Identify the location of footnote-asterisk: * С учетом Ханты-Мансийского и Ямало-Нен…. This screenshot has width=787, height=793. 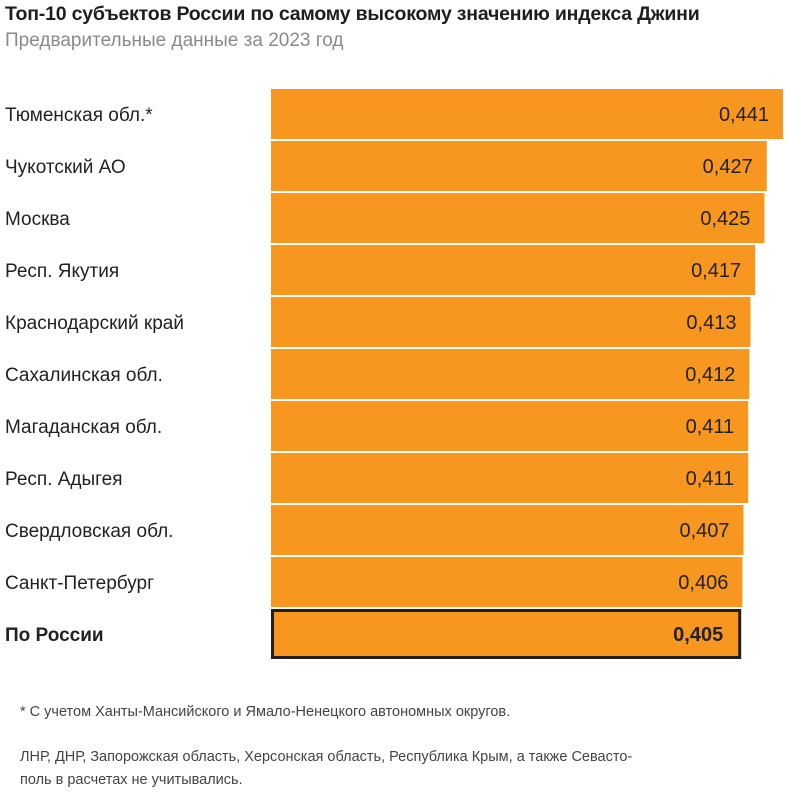
(265, 712).